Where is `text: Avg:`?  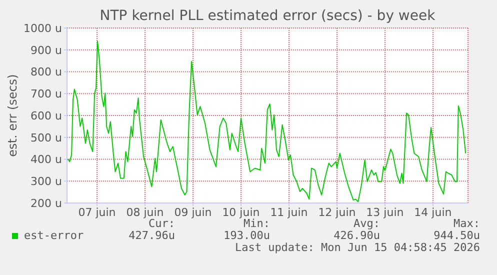 text: Avg: is located at coordinates (367, 223).